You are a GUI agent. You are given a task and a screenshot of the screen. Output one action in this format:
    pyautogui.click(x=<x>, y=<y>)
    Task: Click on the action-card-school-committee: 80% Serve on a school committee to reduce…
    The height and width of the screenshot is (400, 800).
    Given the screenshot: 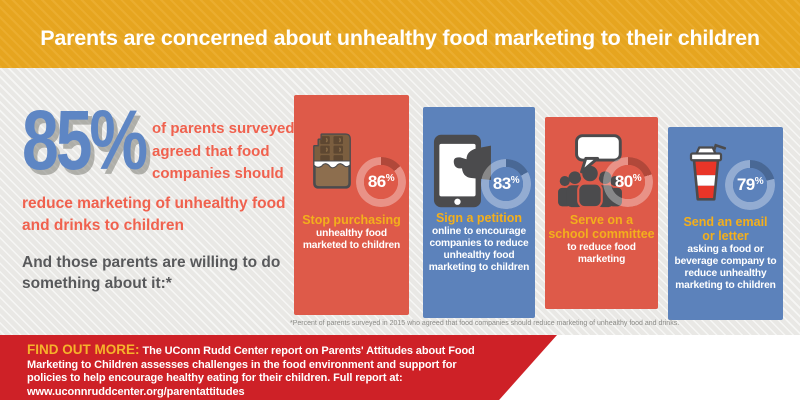 What is the action you would take?
    pyautogui.click(x=601, y=213)
    